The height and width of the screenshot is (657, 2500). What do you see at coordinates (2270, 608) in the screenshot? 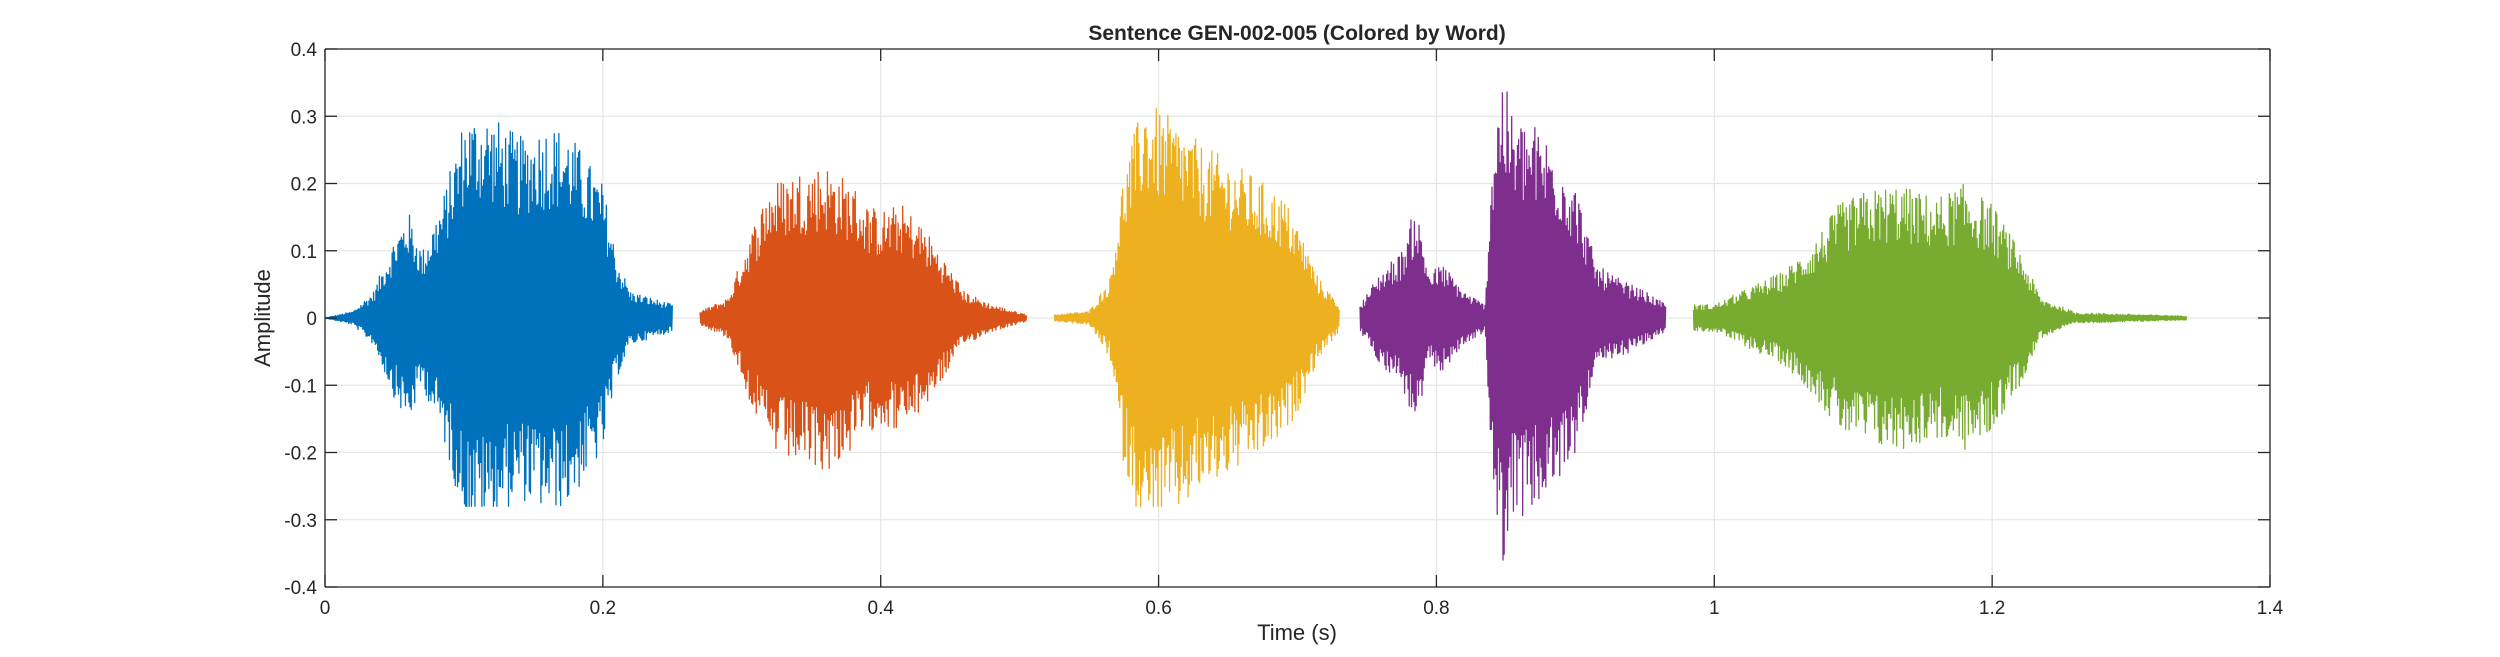
I see `x-tick-label: 1.4` at bounding box center [2270, 608].